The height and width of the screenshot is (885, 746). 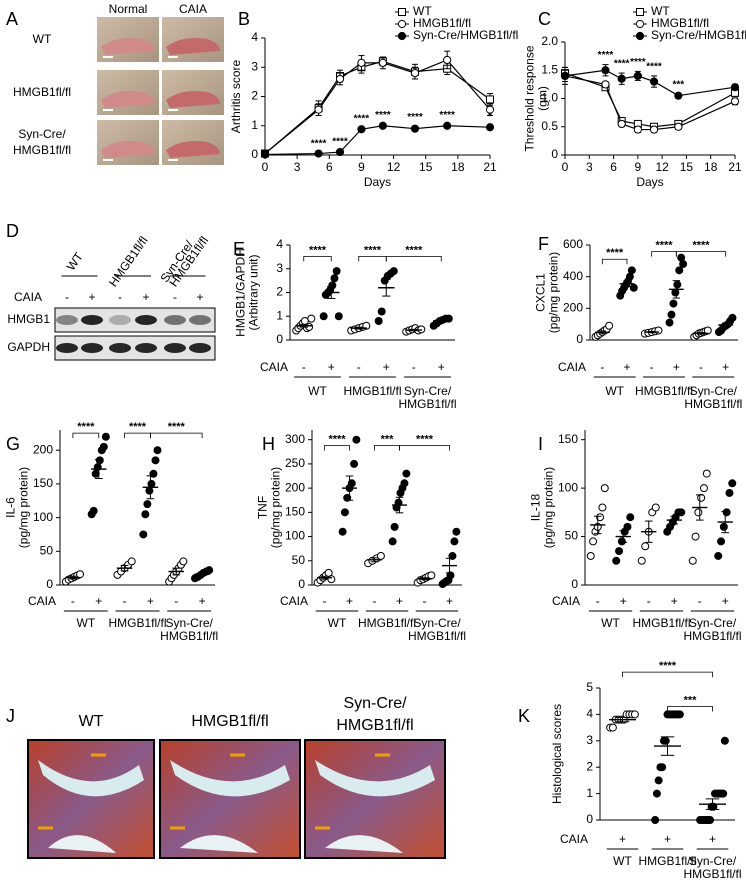 What do you see at coordinates (640, 36) in the screenshot?
I see `legend-marker` at bounding box center [640, 36].